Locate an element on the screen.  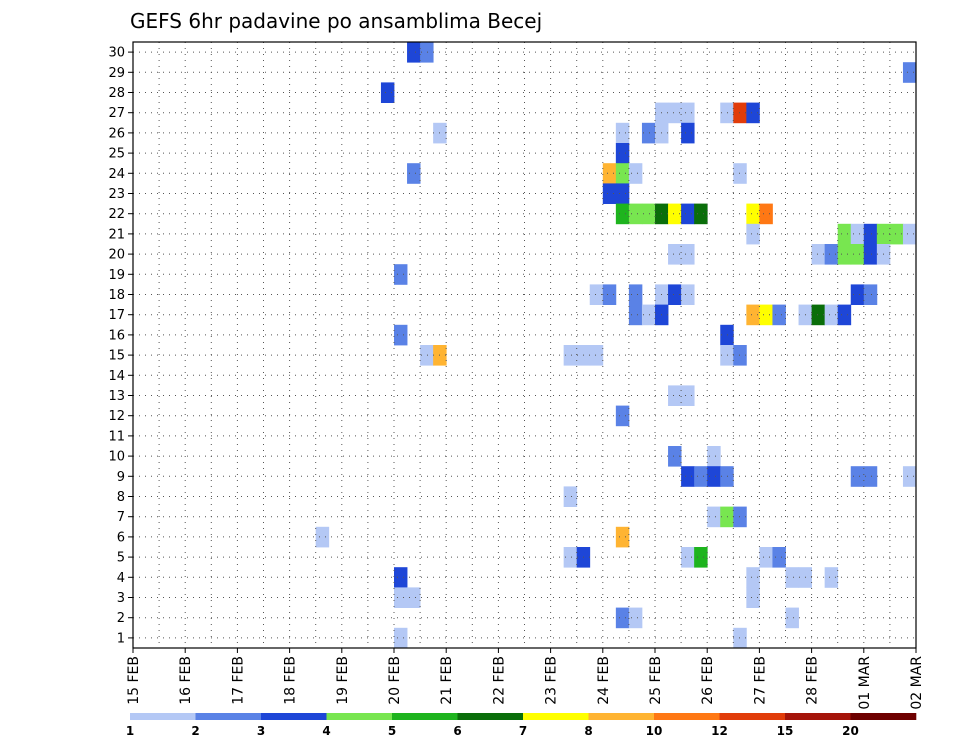
x-tick-label: 15 FEB is located at coordinates (134, 680).